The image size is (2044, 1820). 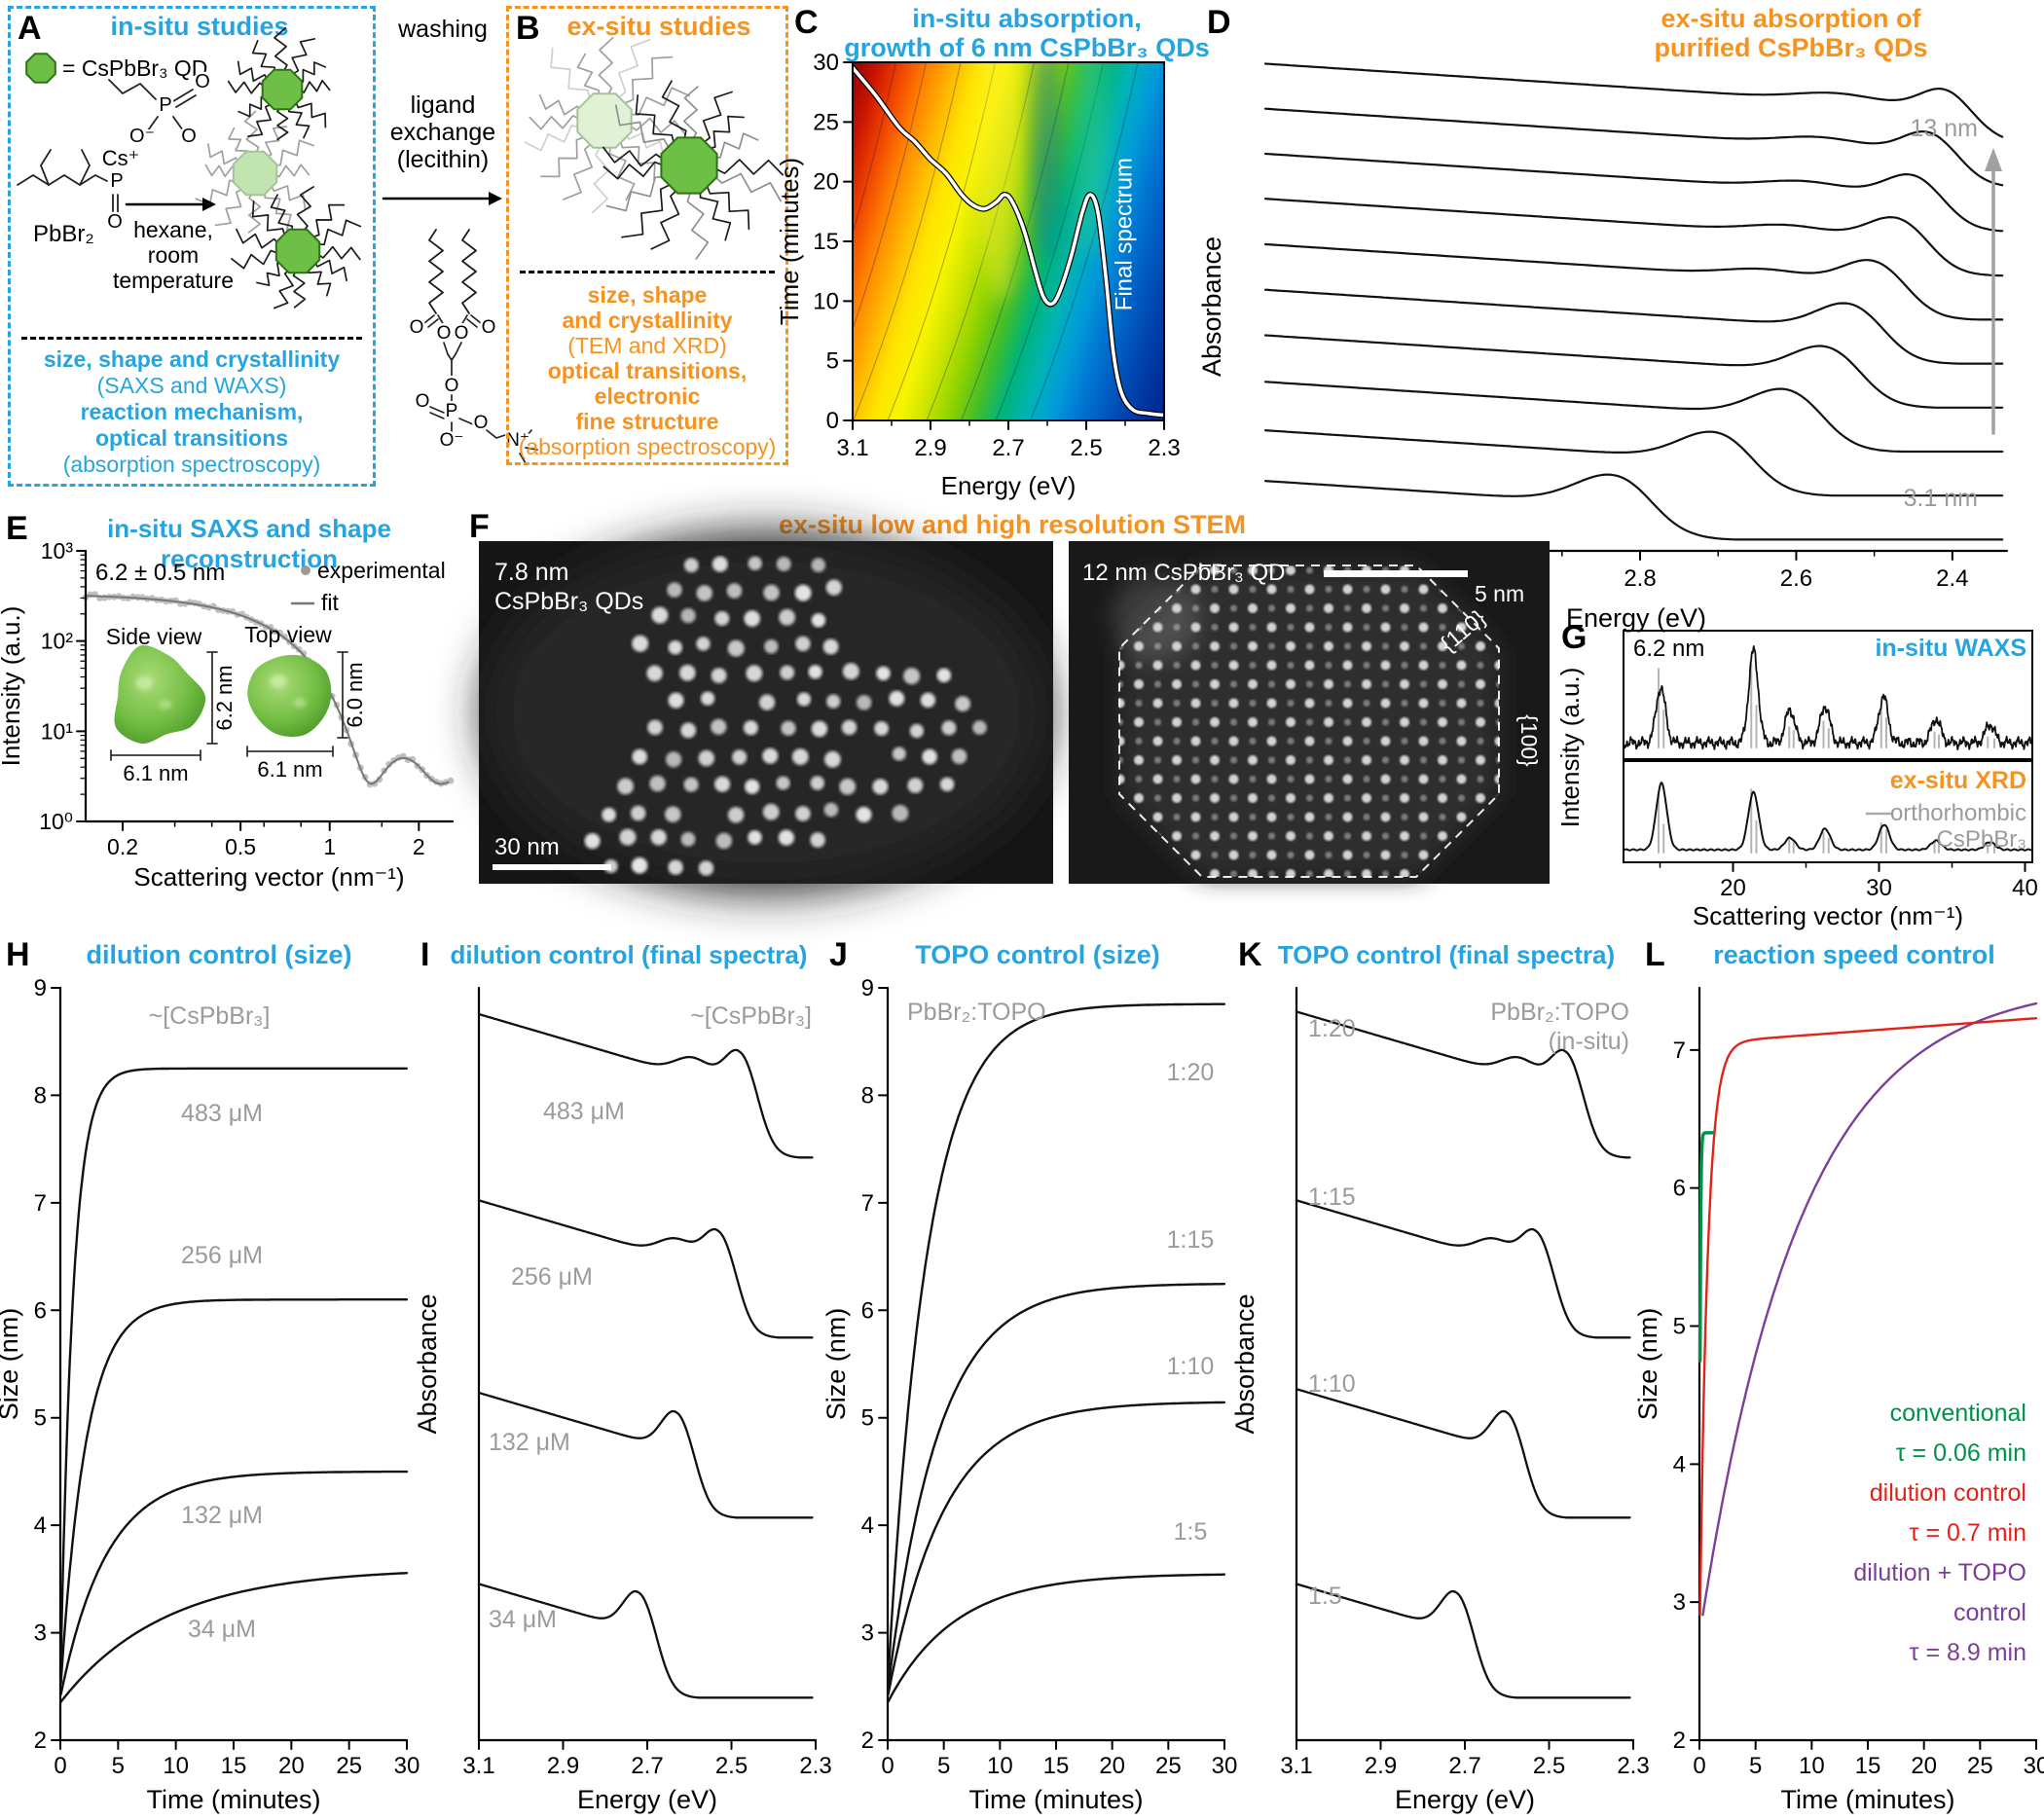 What do you see at coordinates (480, 526) in the screenshot?
I see `panel-f-letter: F` at bounding box center [480, 526].